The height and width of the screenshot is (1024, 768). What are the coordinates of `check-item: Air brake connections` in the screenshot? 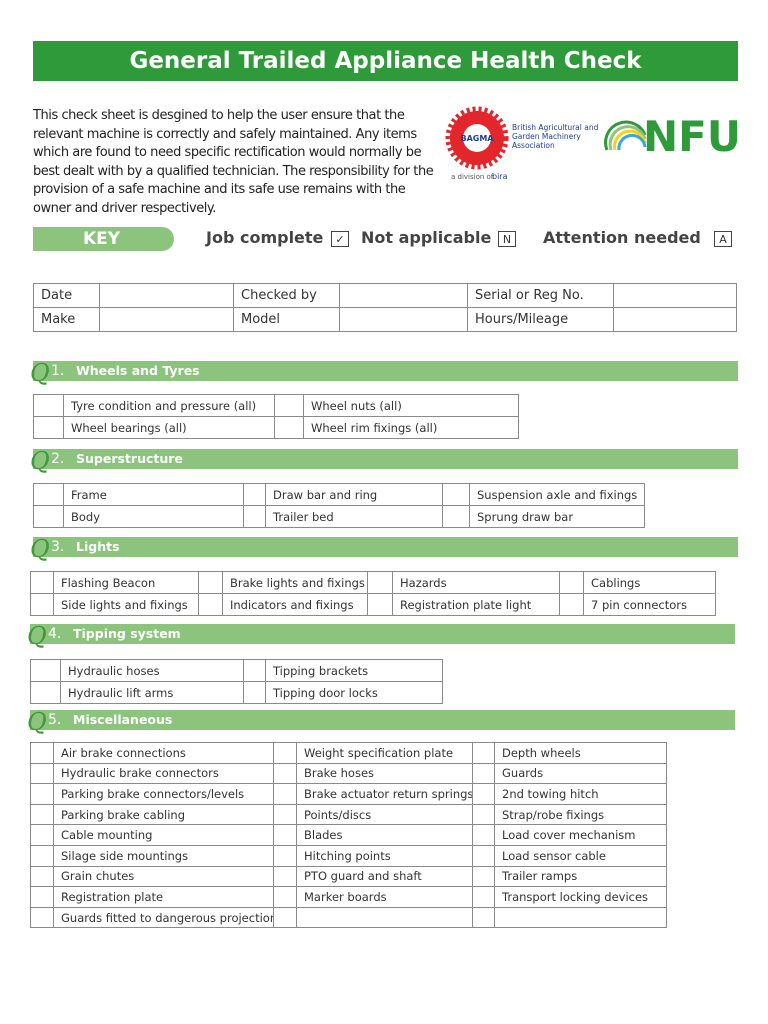 It's located at (163, 753).